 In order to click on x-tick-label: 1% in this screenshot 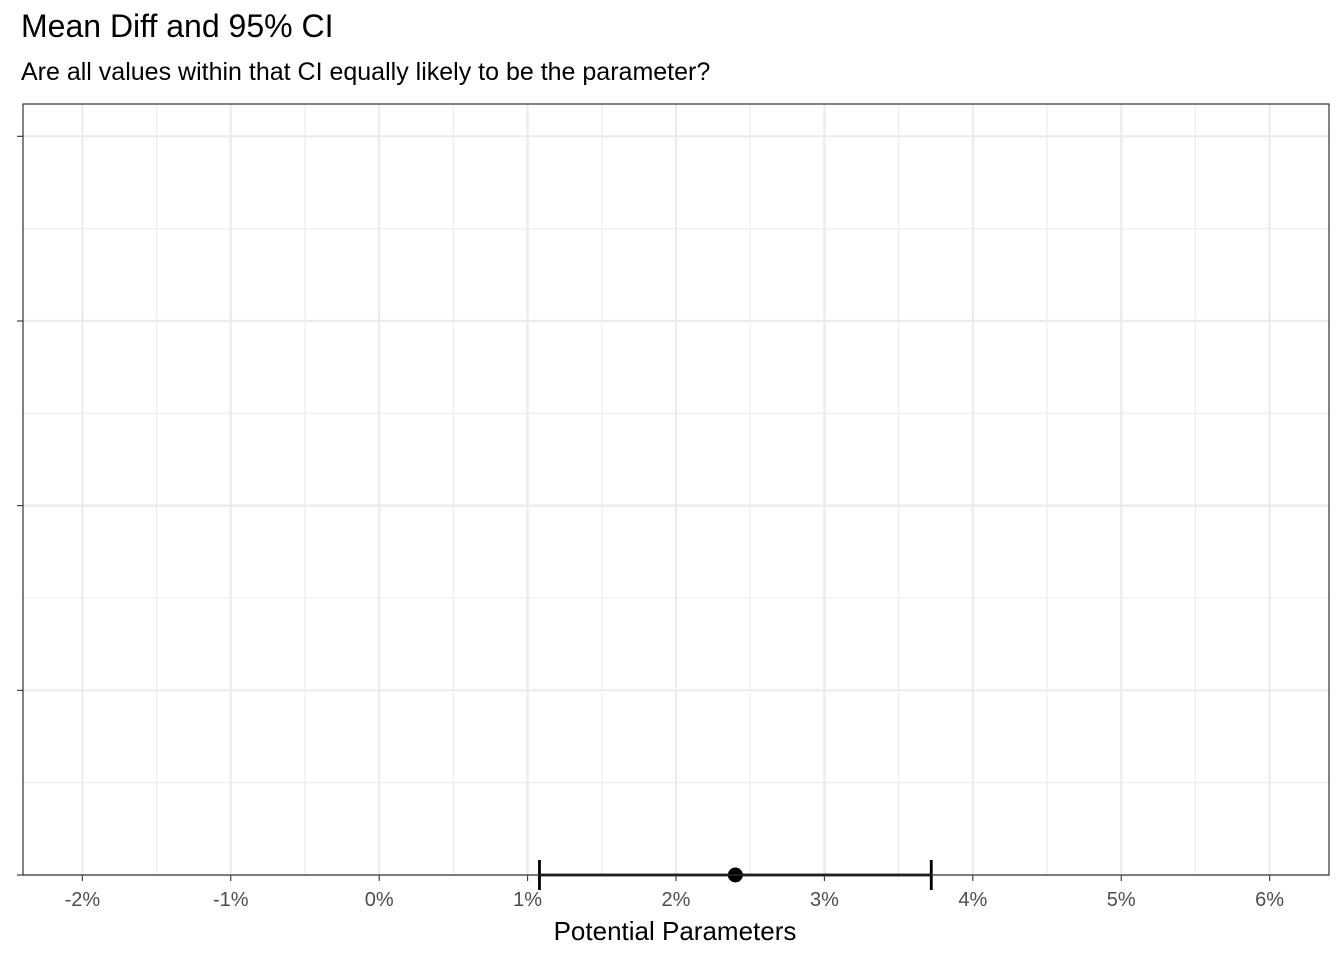, I will do `click(527, 900)`.